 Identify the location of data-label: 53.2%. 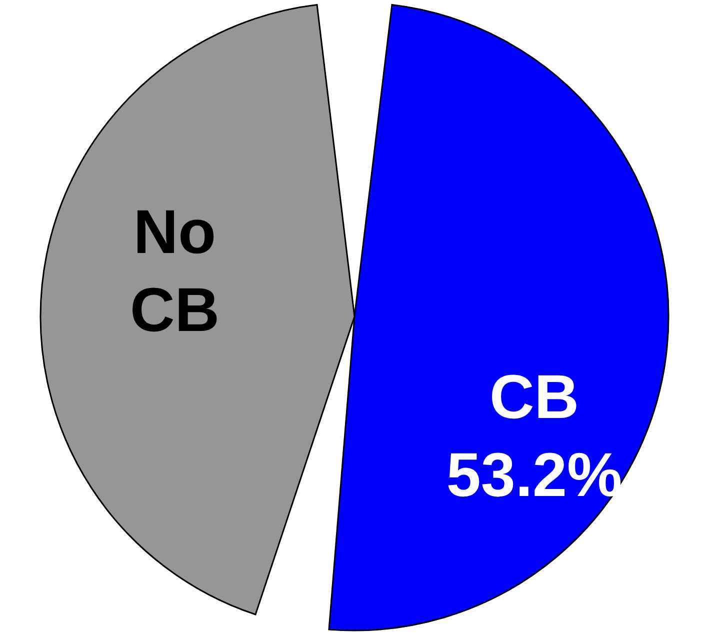
(534, 475).